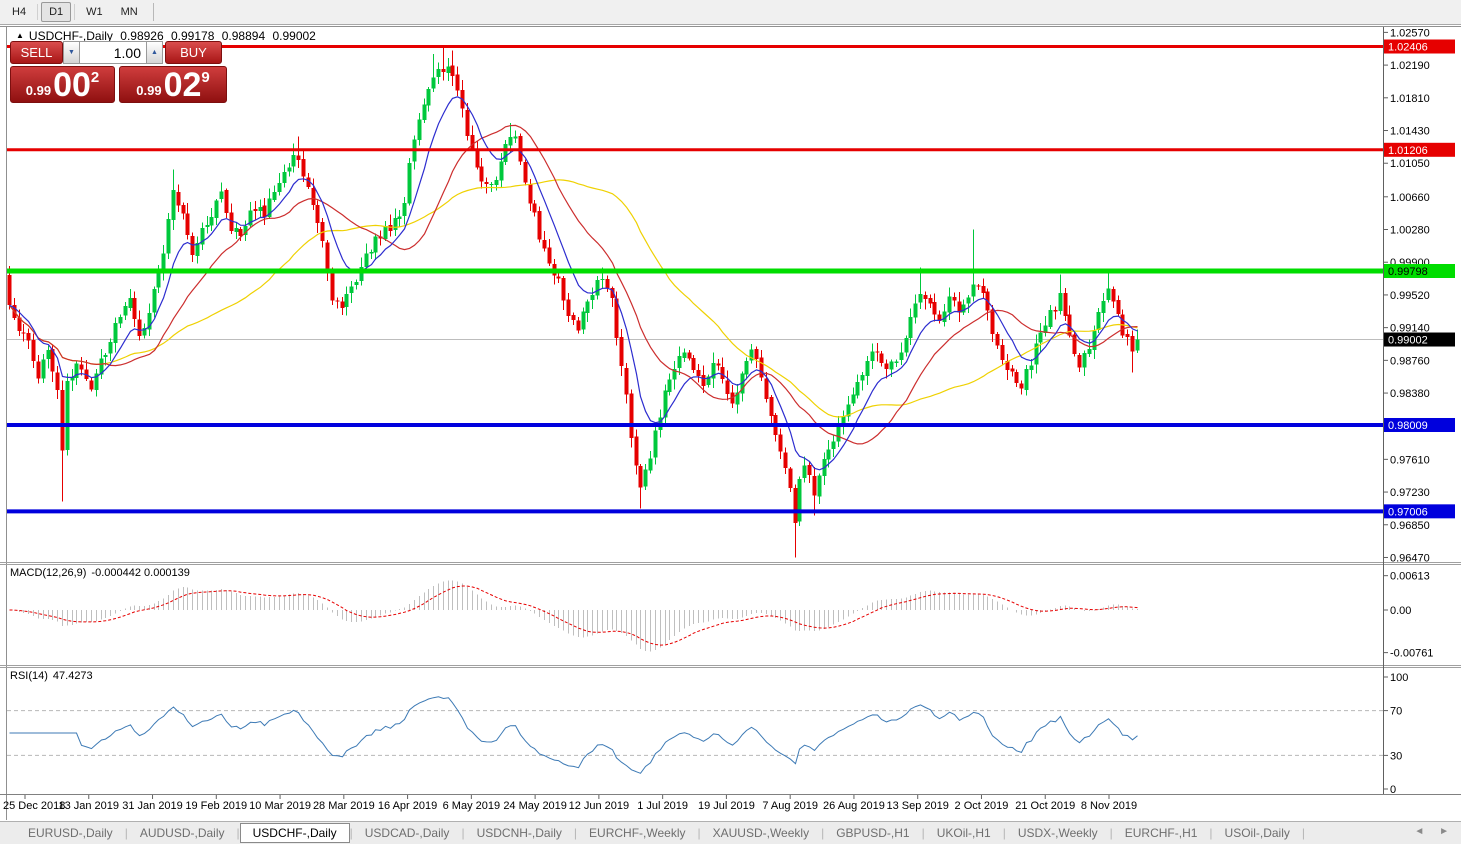  I want to click on buy-price: 0.99 02 9, so click(173, 85).